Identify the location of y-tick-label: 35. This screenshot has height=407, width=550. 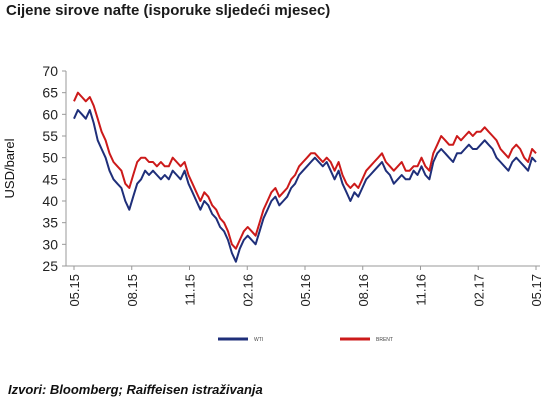
(50, 223).